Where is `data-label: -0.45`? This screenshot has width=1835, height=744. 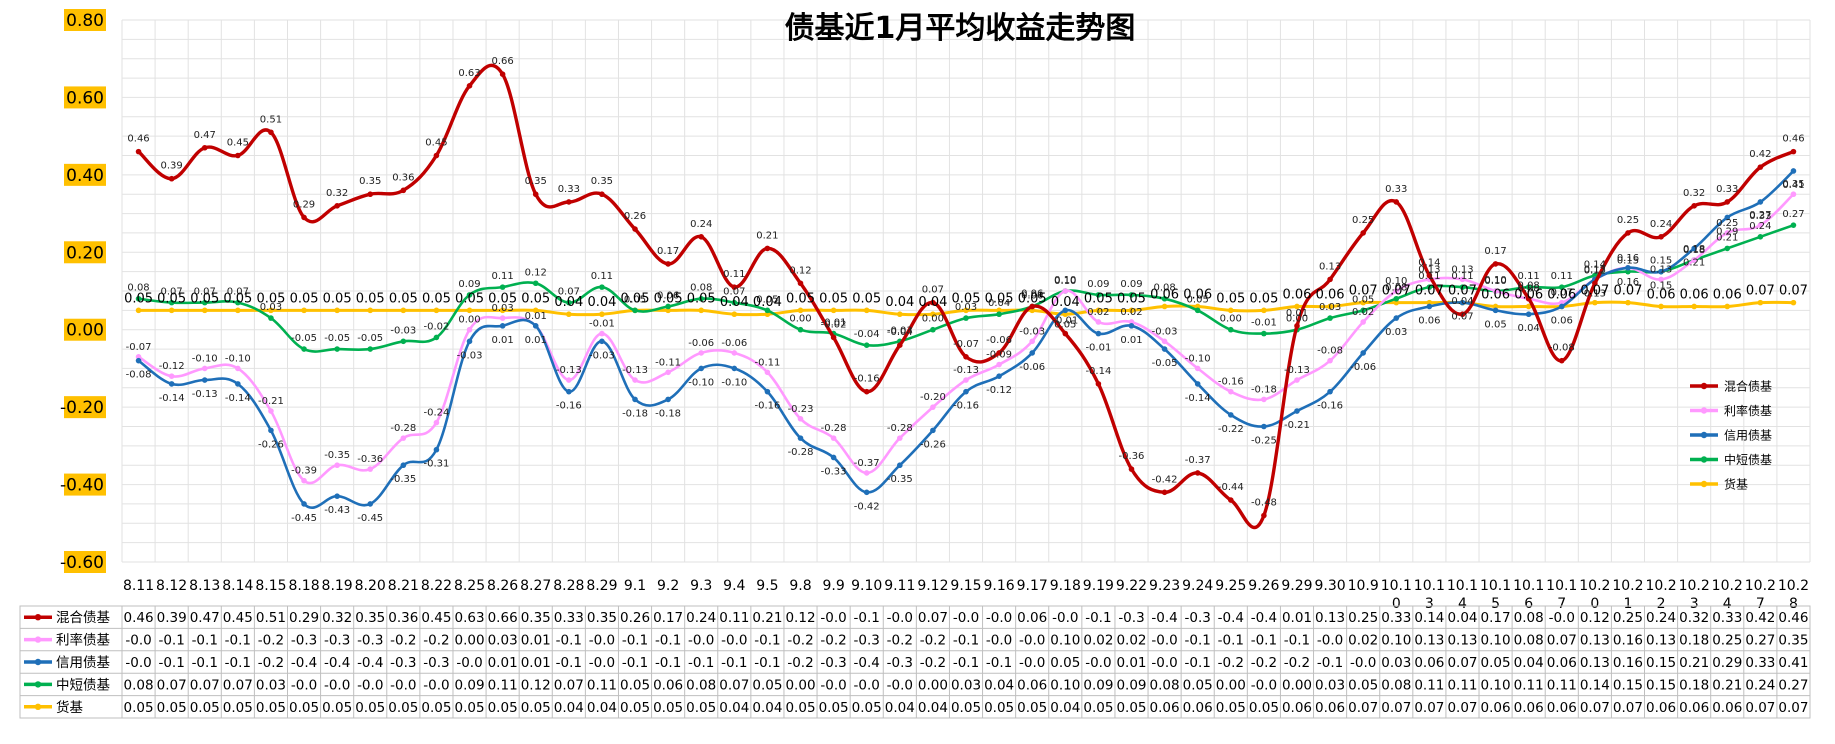 data-label: -0.45 is located at coordinates (304, 518).